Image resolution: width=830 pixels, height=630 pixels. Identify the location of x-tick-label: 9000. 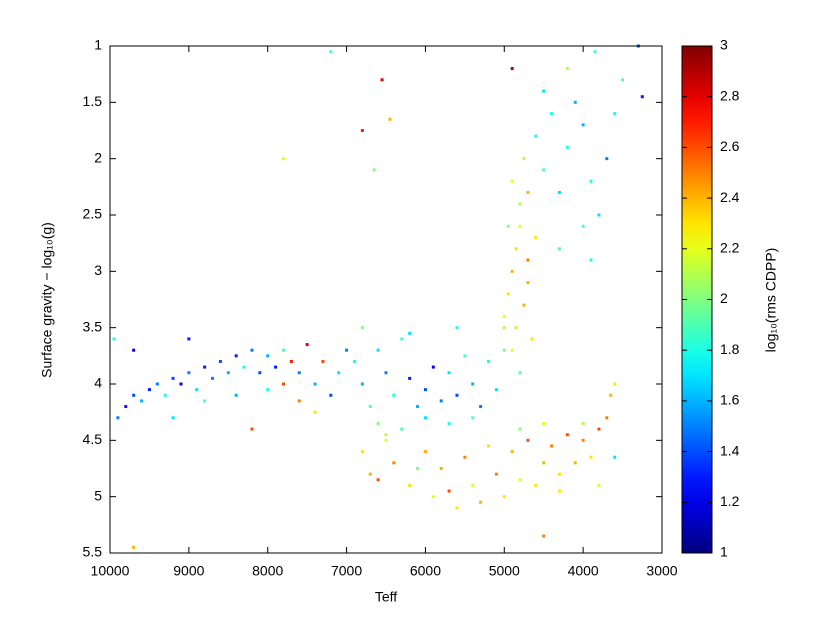
(188, 571).